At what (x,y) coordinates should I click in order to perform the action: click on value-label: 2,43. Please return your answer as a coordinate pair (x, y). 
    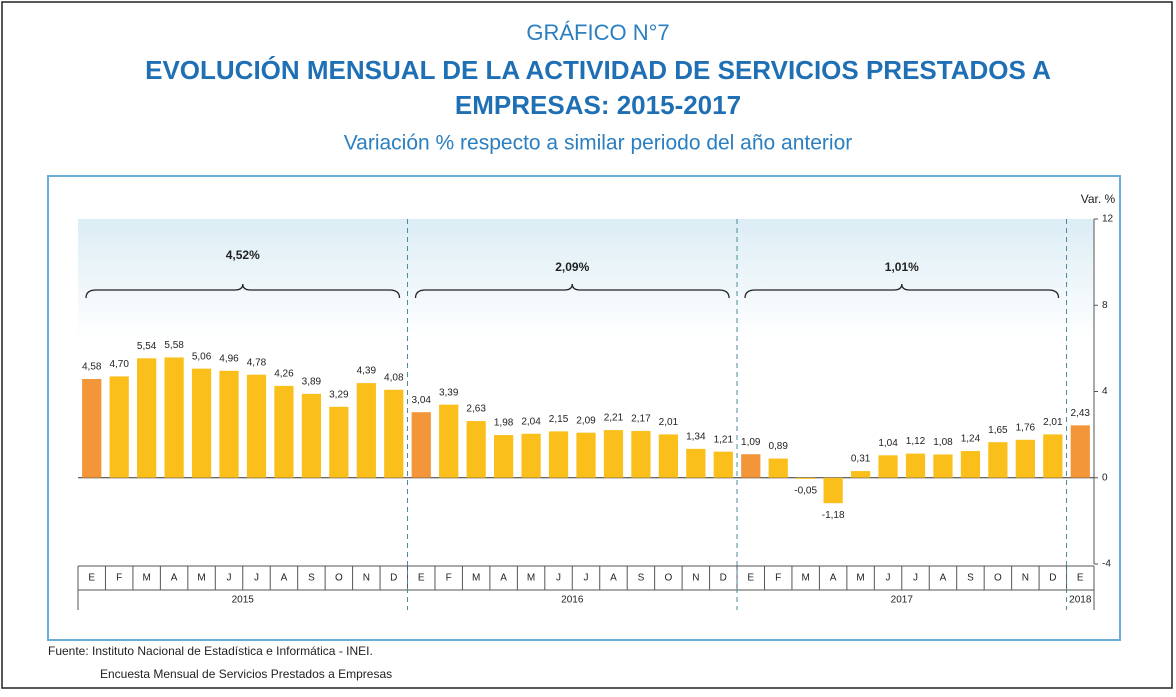
    Looking at the image, I should click on (1081, 413).